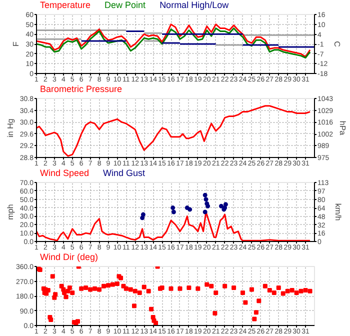 The height and width of the screenshot is (336, 350). Describe the element at coordinates (338, 212) in the screenshot. I see `y2-axis-title: km/h` at that location.